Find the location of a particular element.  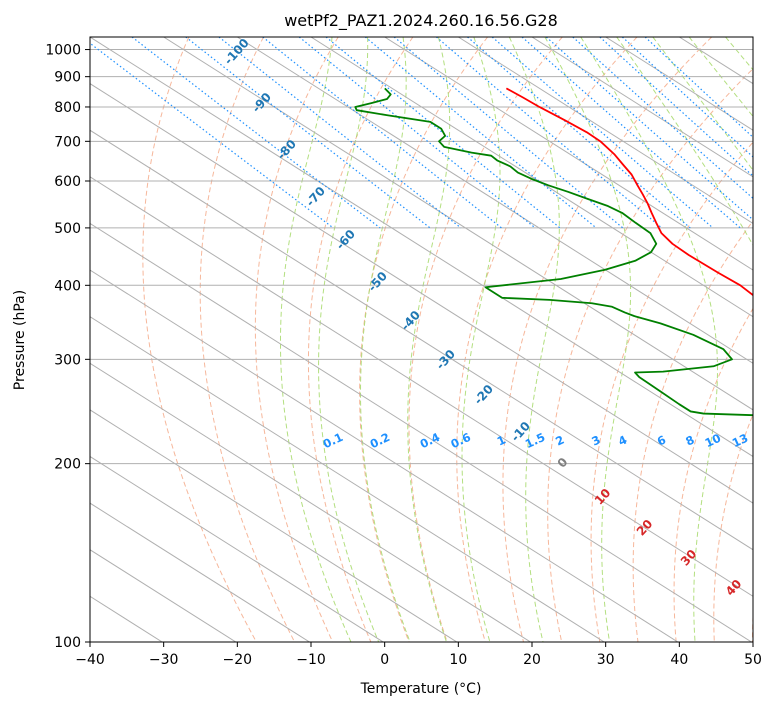

x-tick-label: −40 is located at coordinates (90, 660).